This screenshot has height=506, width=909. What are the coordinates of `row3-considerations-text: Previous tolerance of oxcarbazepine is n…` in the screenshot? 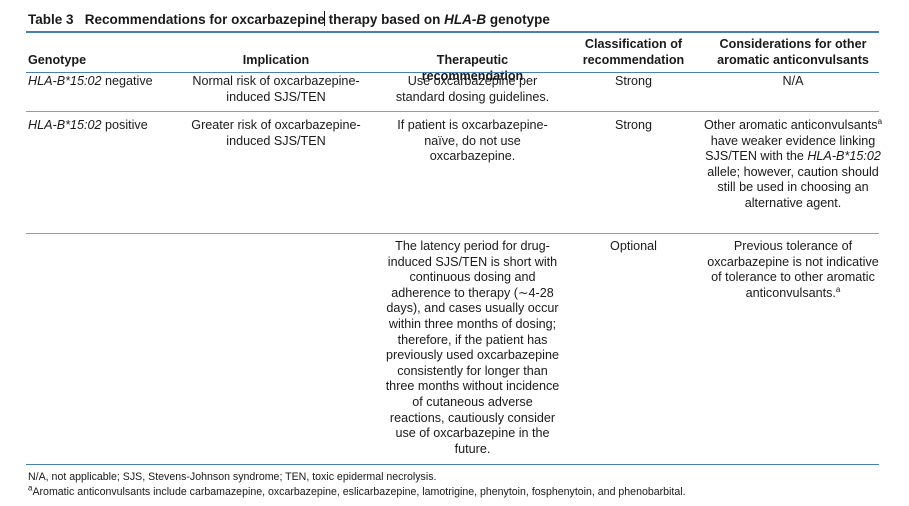 It's located at (793, 269).